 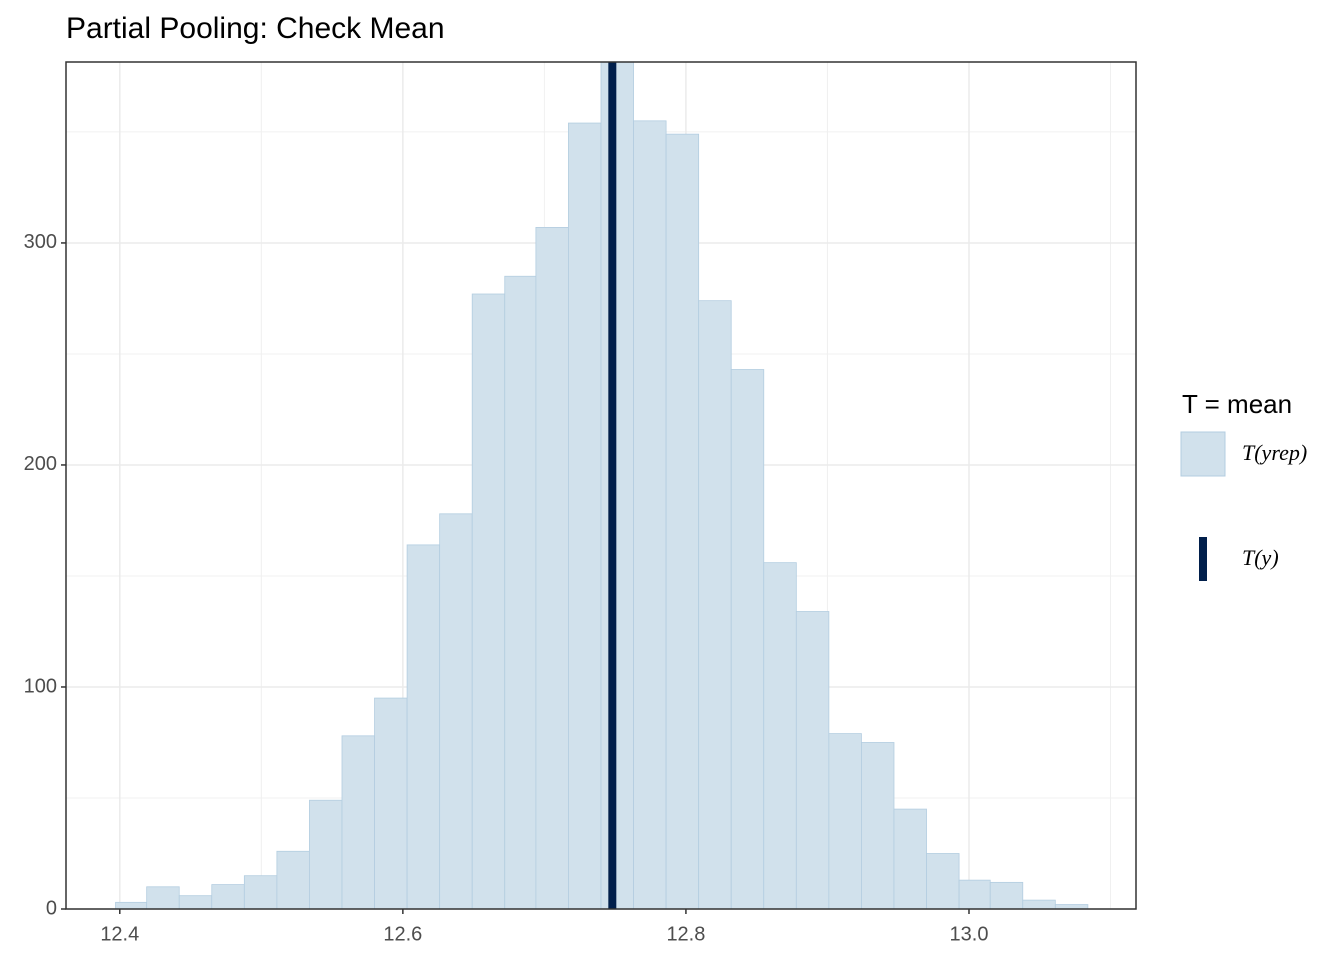 I want to click on legend-label: T(yrep), so click(x=1274, y=452).